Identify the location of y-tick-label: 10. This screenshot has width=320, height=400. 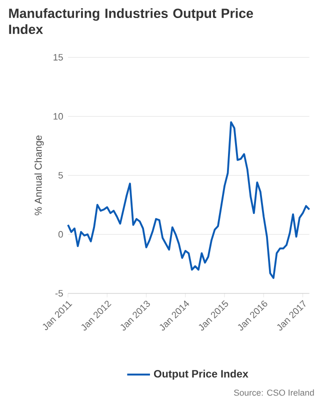
(58, 116).